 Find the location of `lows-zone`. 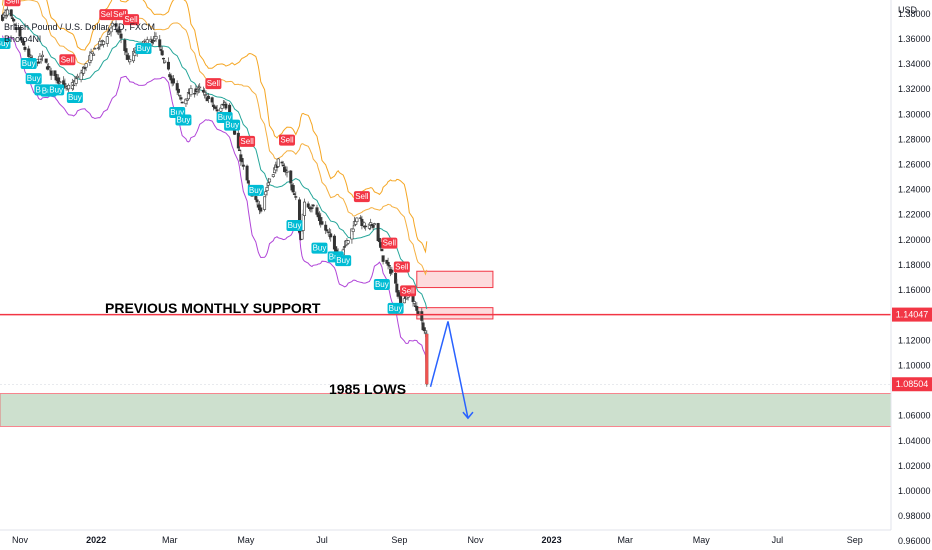

lows-zone is located at coordinates (446, 410).